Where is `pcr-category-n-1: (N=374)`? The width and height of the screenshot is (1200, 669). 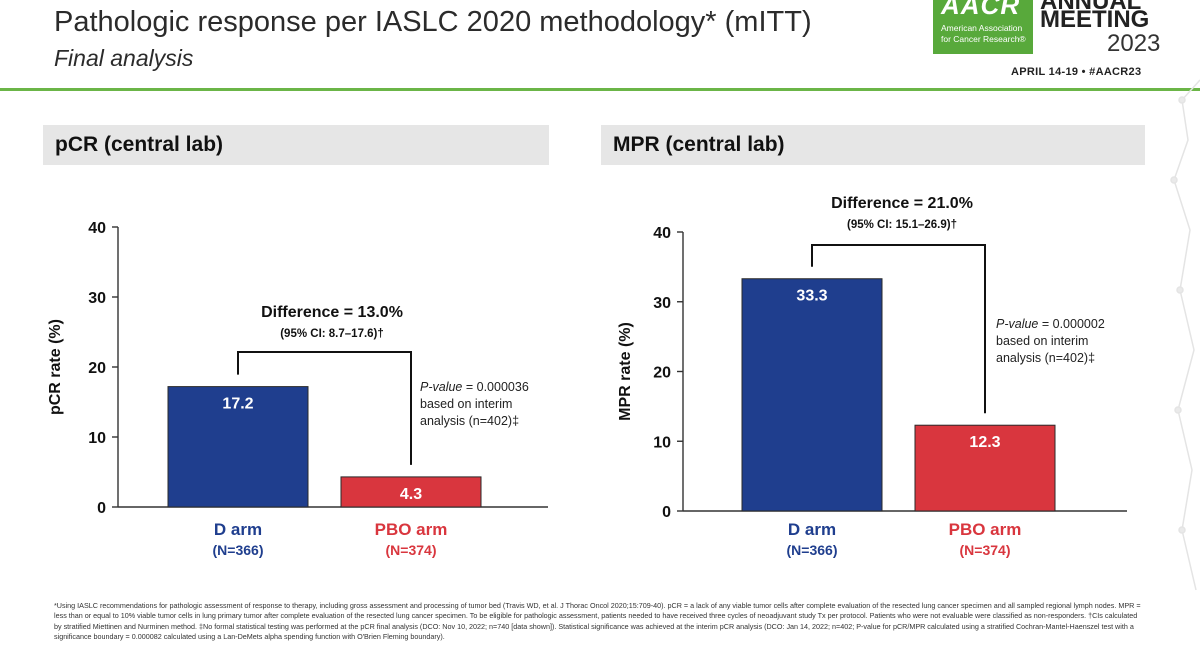
pcr-category-n-1: (N=374) is located at coordinates (411, 550).